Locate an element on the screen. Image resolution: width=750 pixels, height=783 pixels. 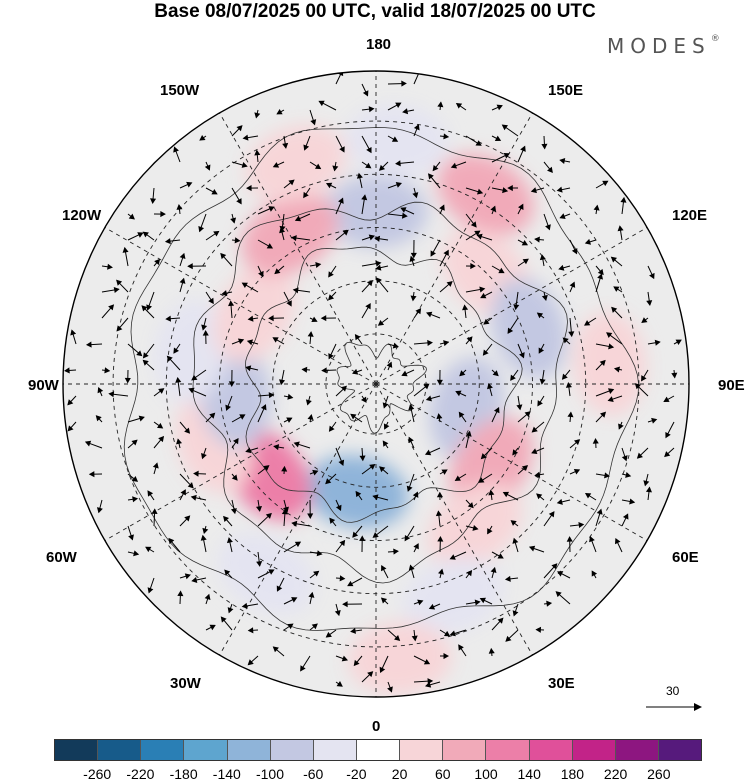
anomaly-patch is located at coordinates (400, 658).